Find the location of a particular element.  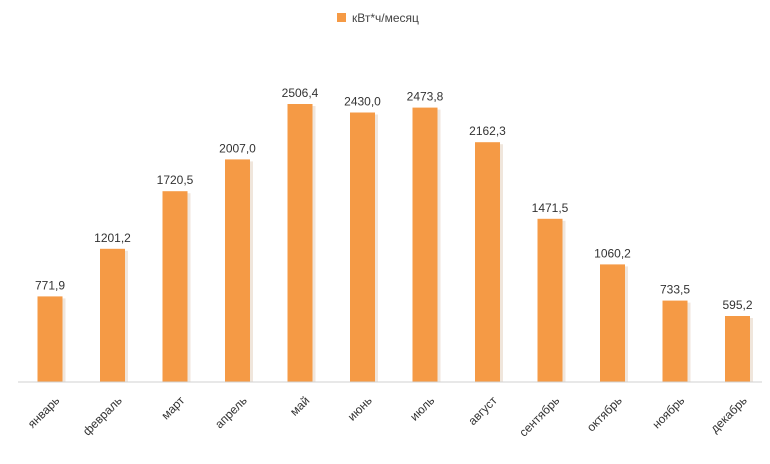

data-label-10: 733,5 is located at coordinates (675, 290).